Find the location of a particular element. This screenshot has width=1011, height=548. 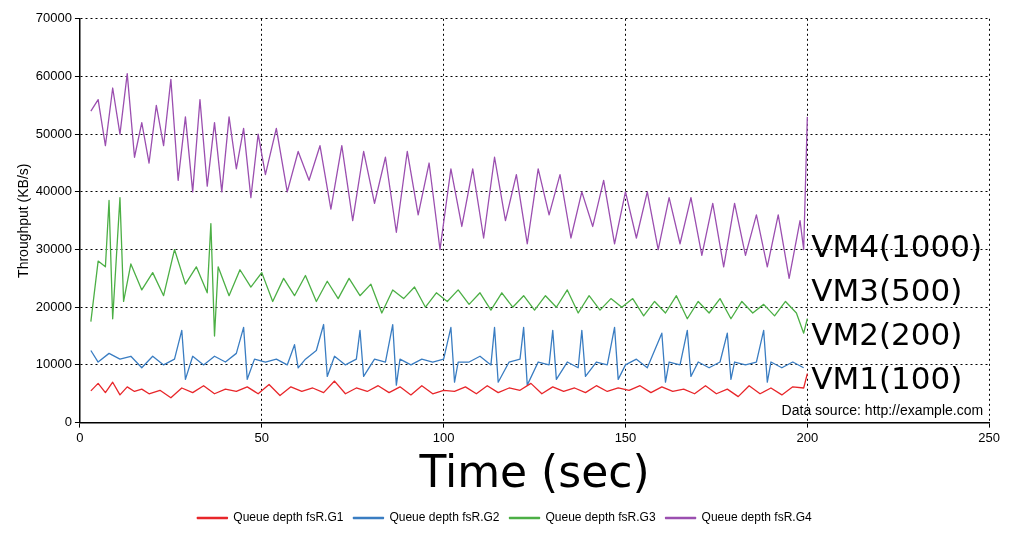

legend-label: Queue depth fsR.G1 is located at coordinates (288, 517).